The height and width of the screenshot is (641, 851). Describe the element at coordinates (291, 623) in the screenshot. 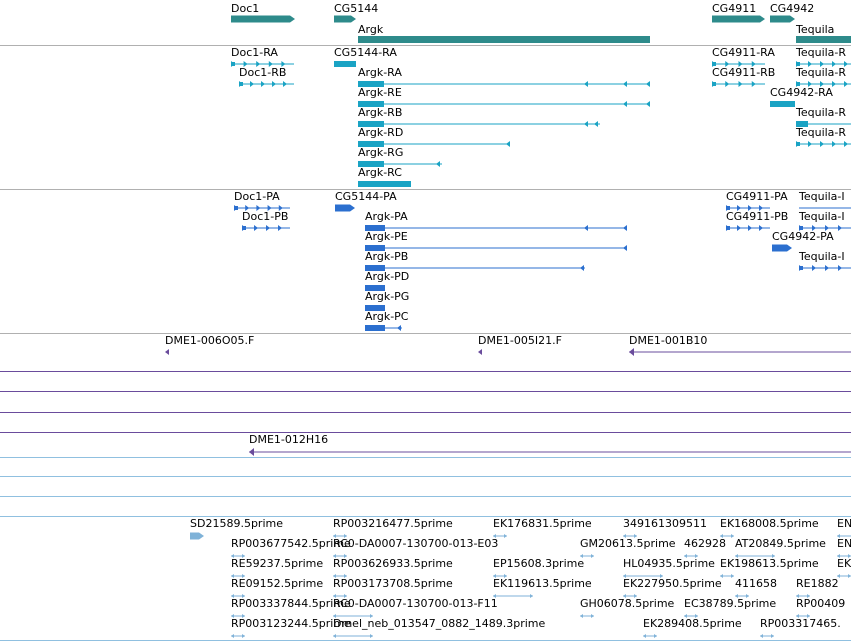

I see `est-label: RP003123244.5prime` at that location.